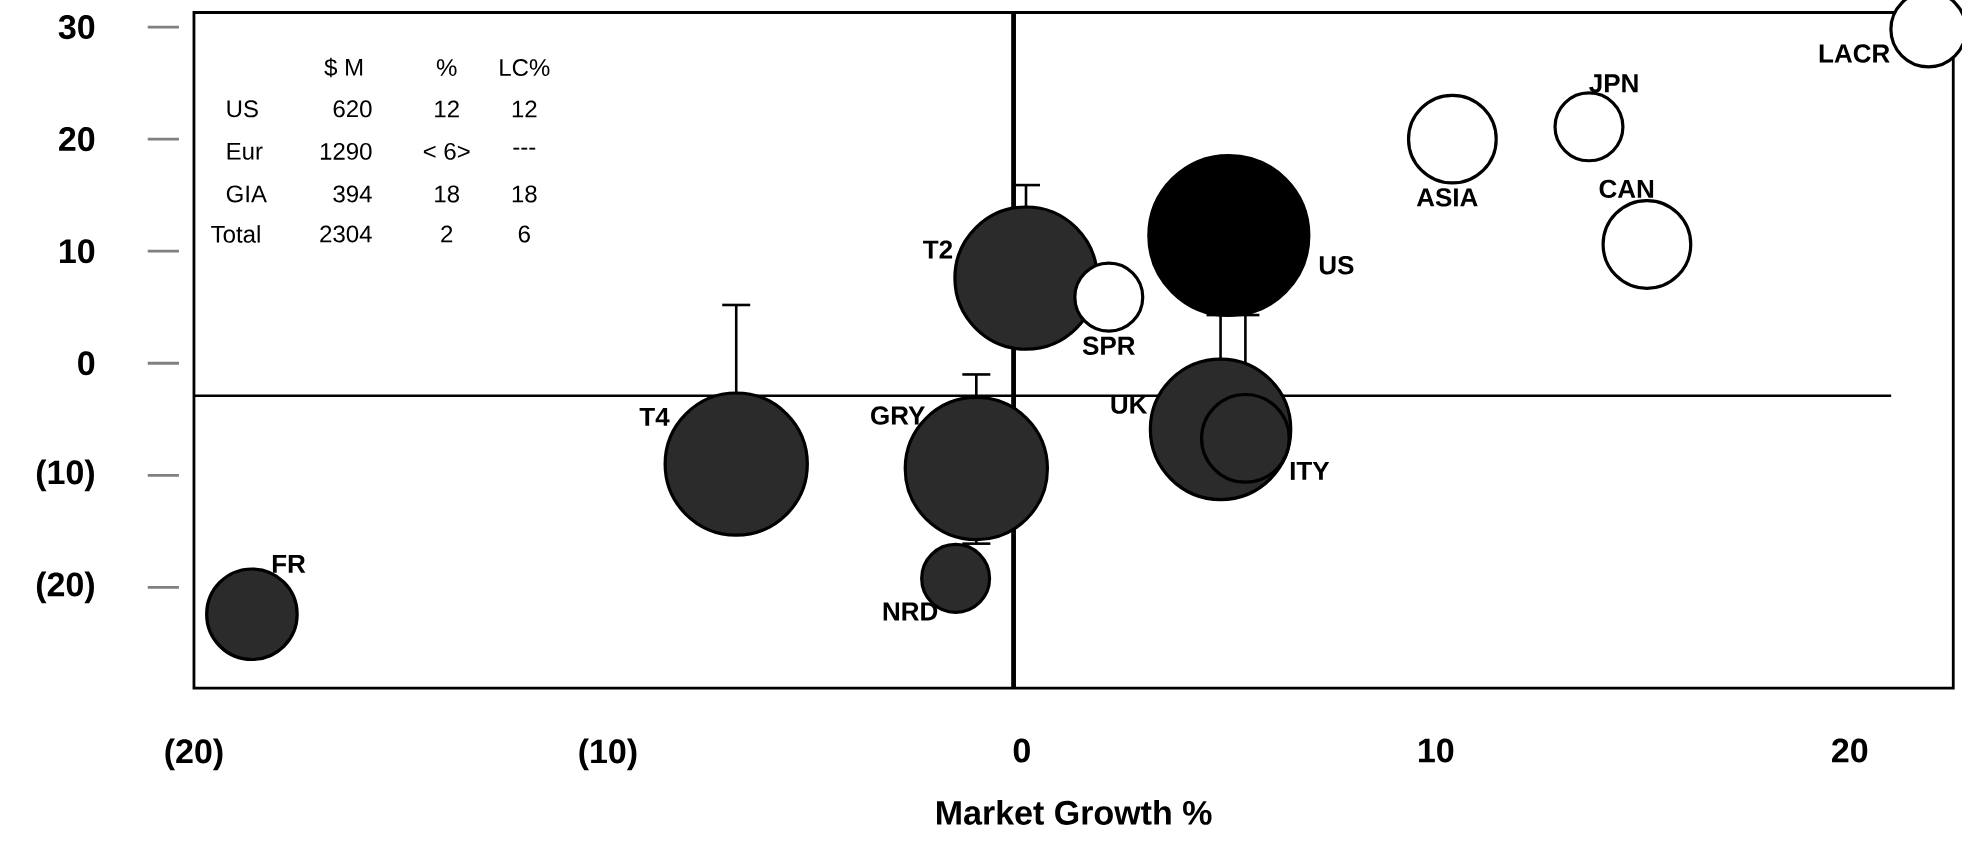  Describe the element at coordinates (352, 194) in the screenshot. I see `annotation: 394` at that location.